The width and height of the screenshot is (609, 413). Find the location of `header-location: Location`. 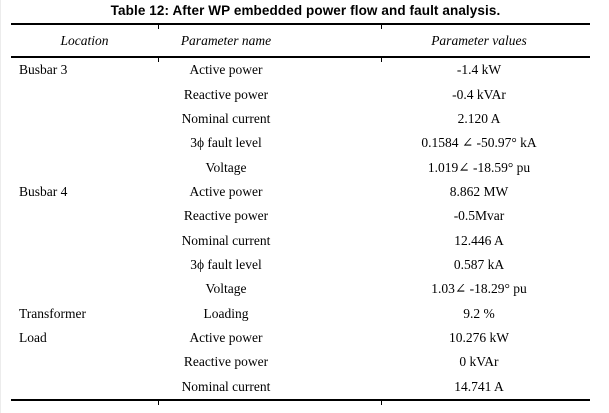

header-location: Location is located at coordinates (84, 40).